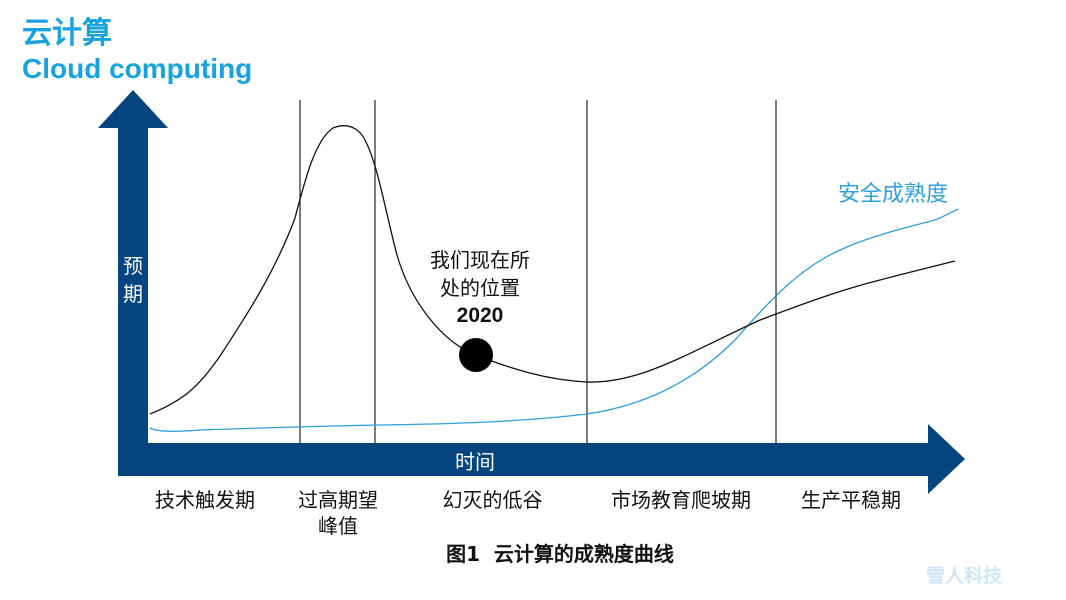  I want to click on x-axis-label: 时间, so click(475, 462).